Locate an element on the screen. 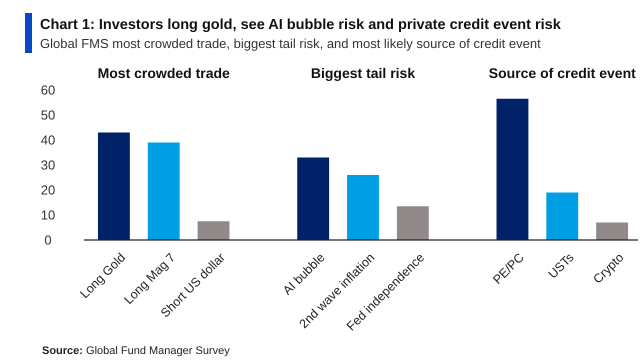 Image resolution: width=642 pixels, height=362 pixels. y-tick-label: 20 is located at coordinates (48, 190).